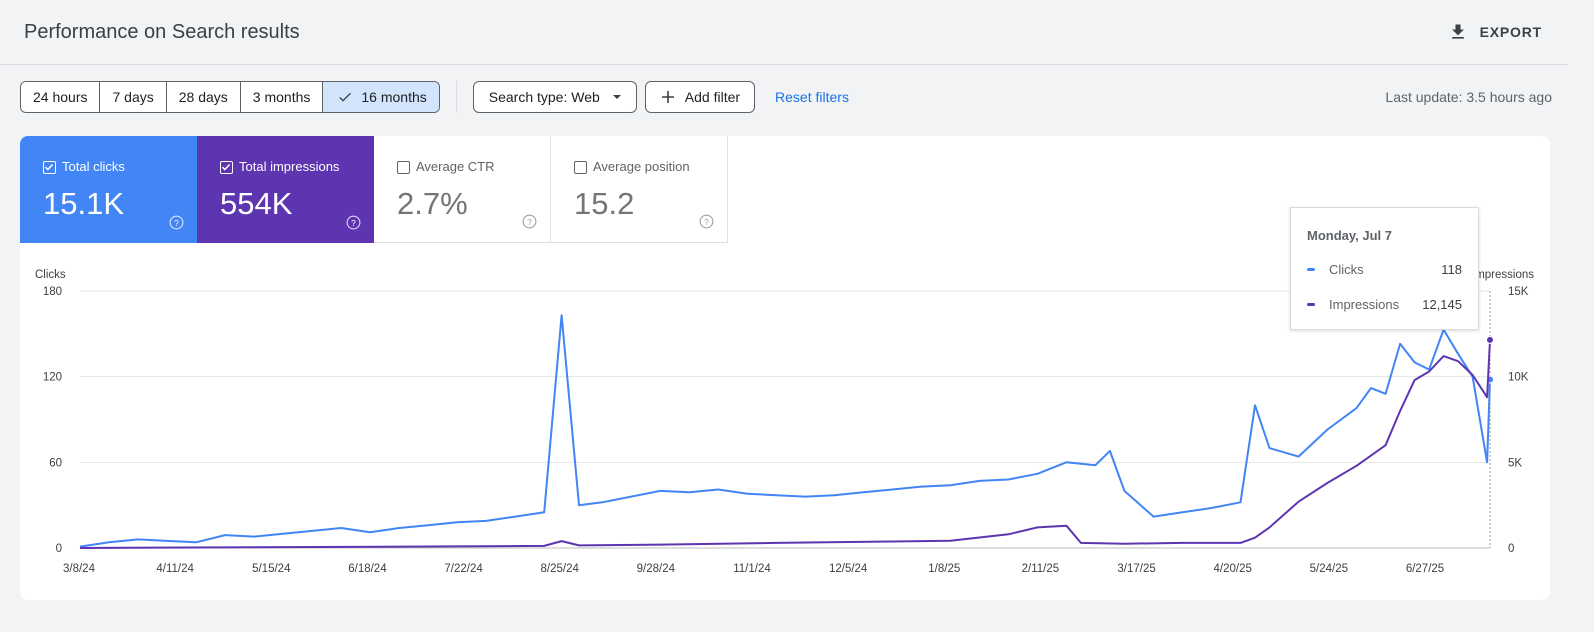  I want to click on x-tick-label: 11/1/24, so click(752, 569).